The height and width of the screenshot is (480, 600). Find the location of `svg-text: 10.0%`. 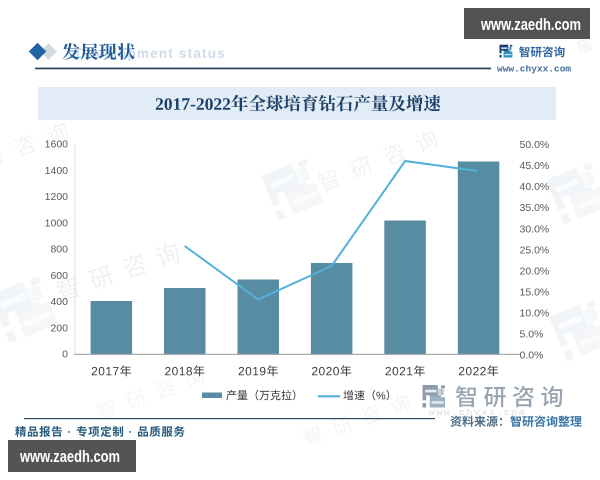

svg-text: 10.0% is located at coordinates (535, 314).